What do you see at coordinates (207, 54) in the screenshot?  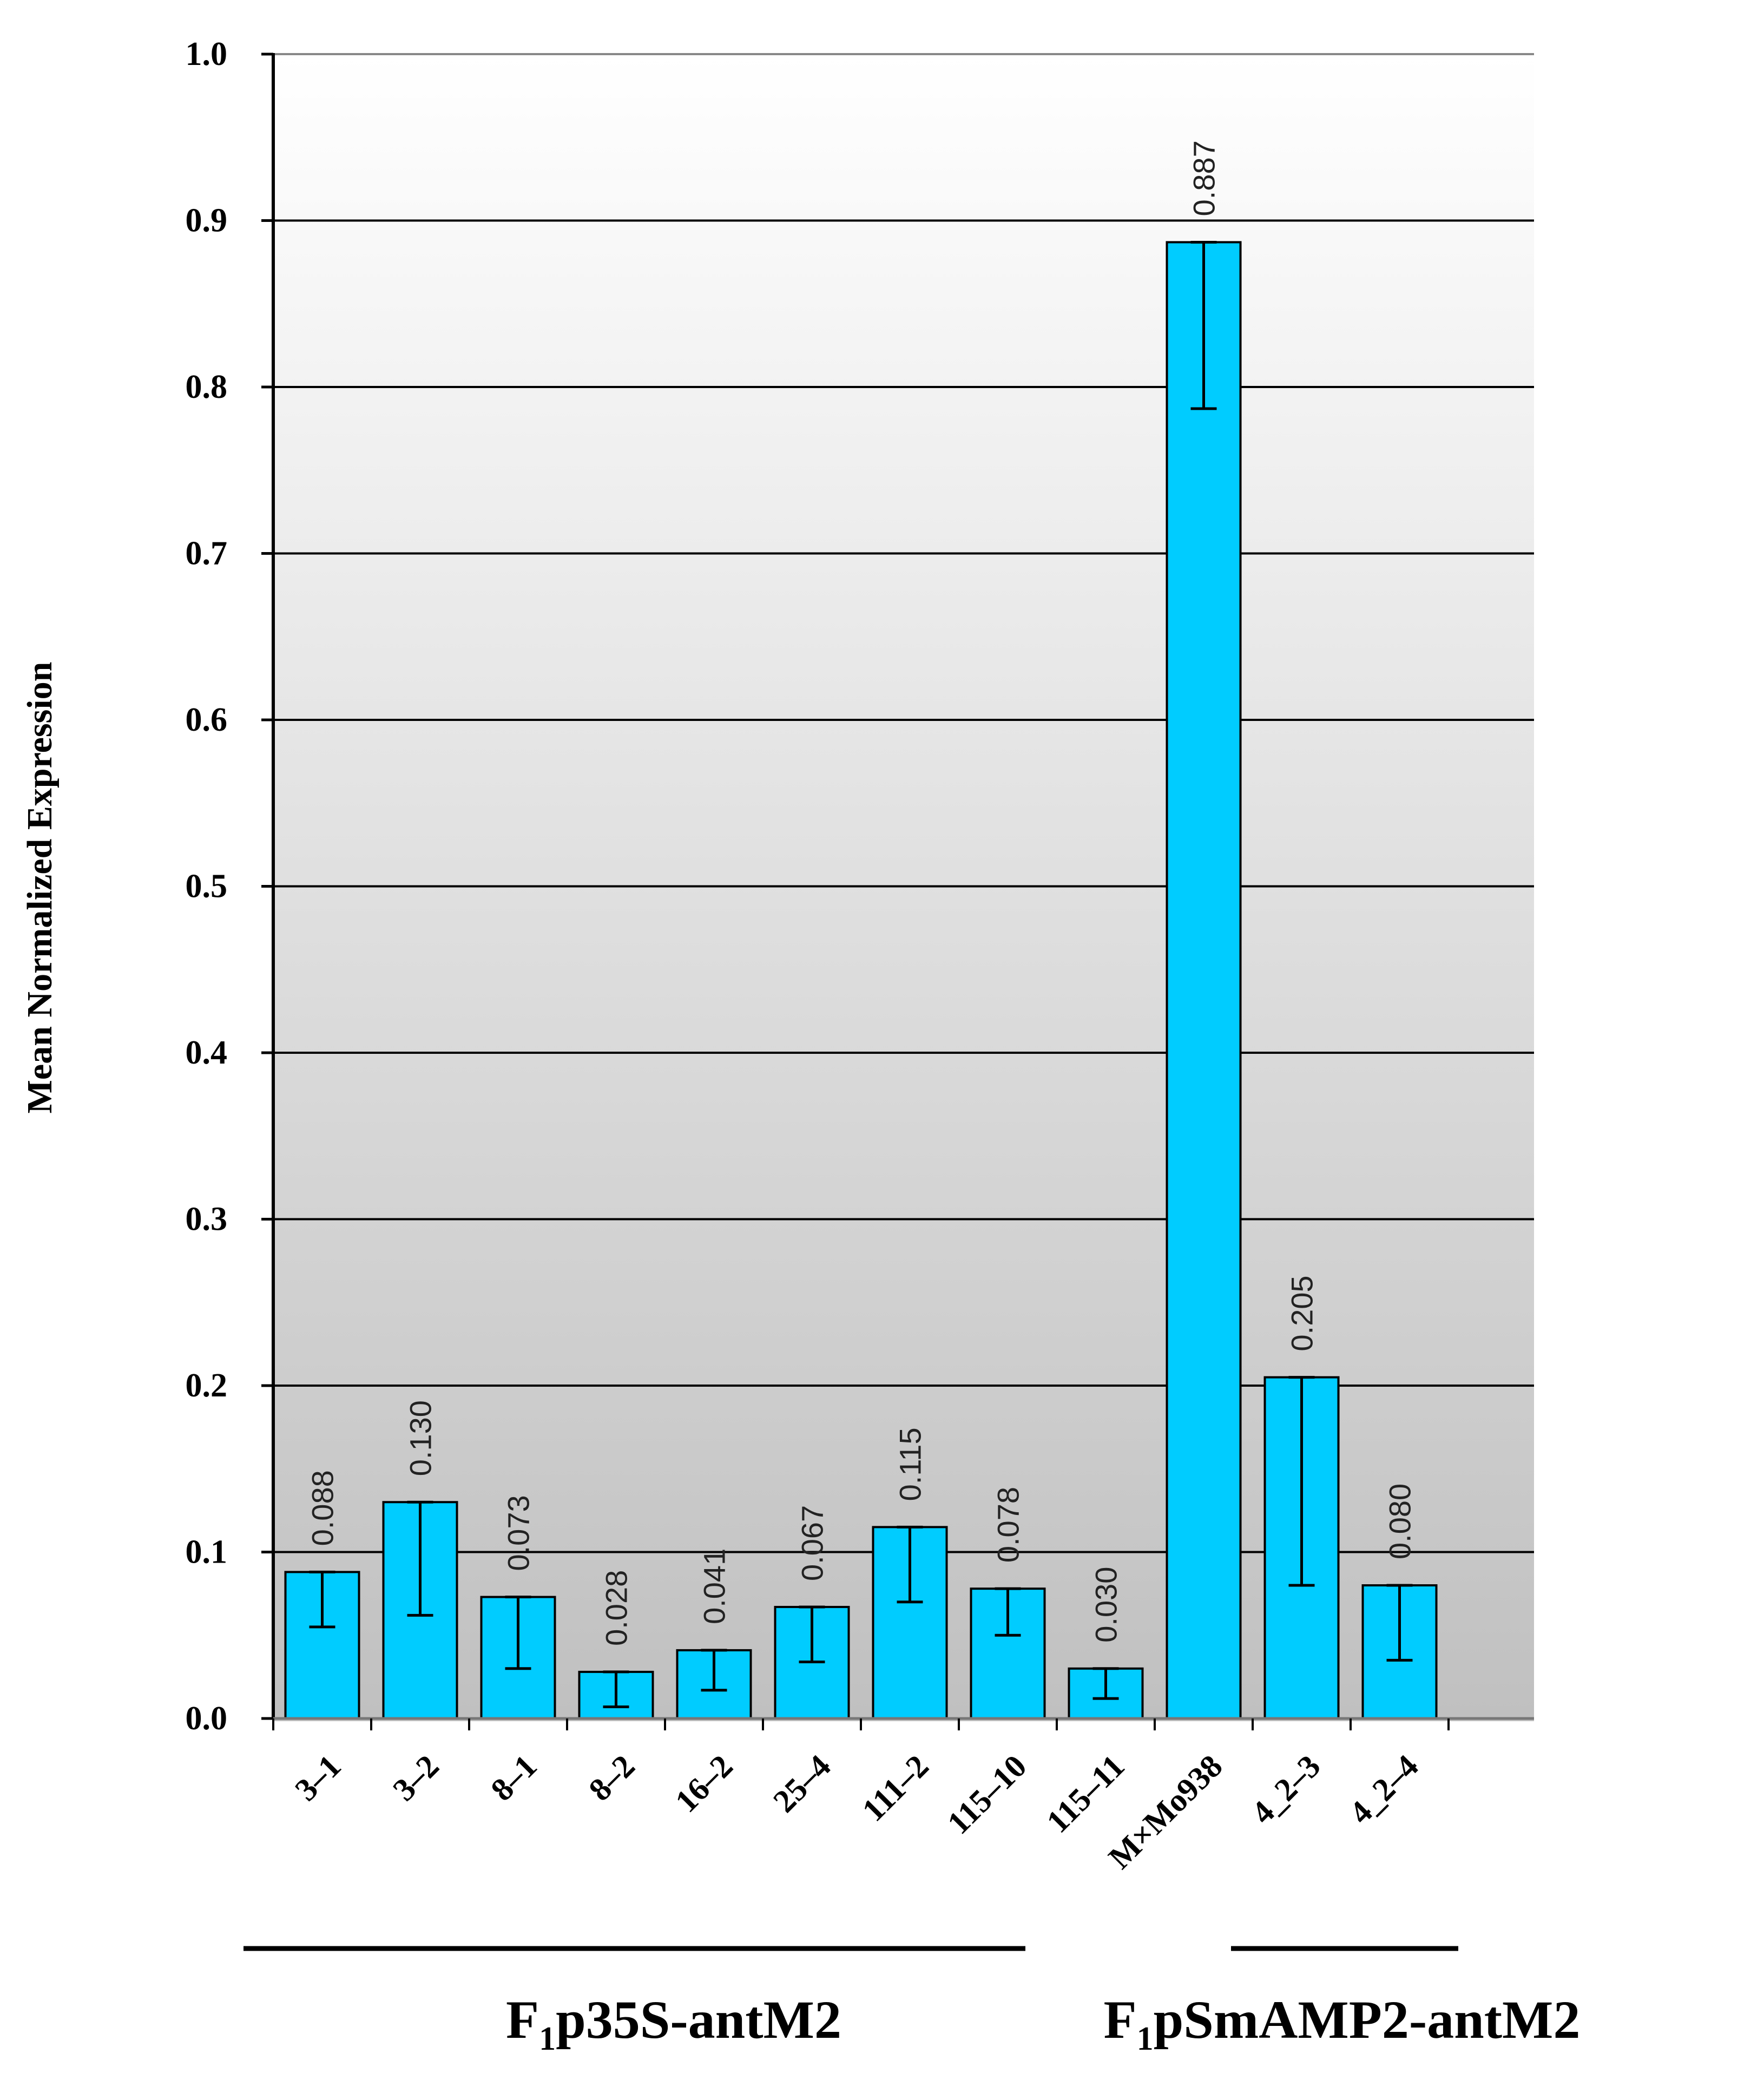 I see `y-tick-label: 1.0` at bounding box center [207, 54].